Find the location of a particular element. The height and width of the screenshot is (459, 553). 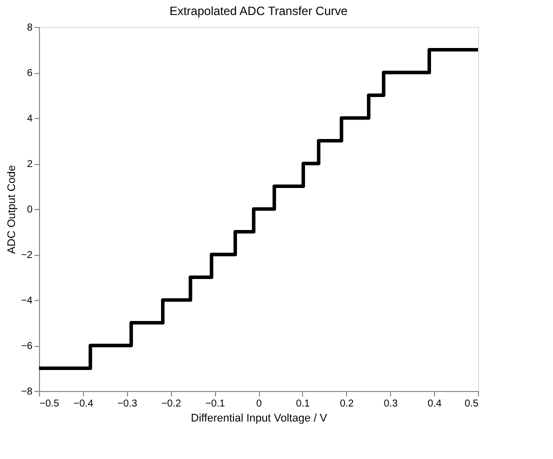

x-tick-label: 0.1 is located at coordinates (303, 404).